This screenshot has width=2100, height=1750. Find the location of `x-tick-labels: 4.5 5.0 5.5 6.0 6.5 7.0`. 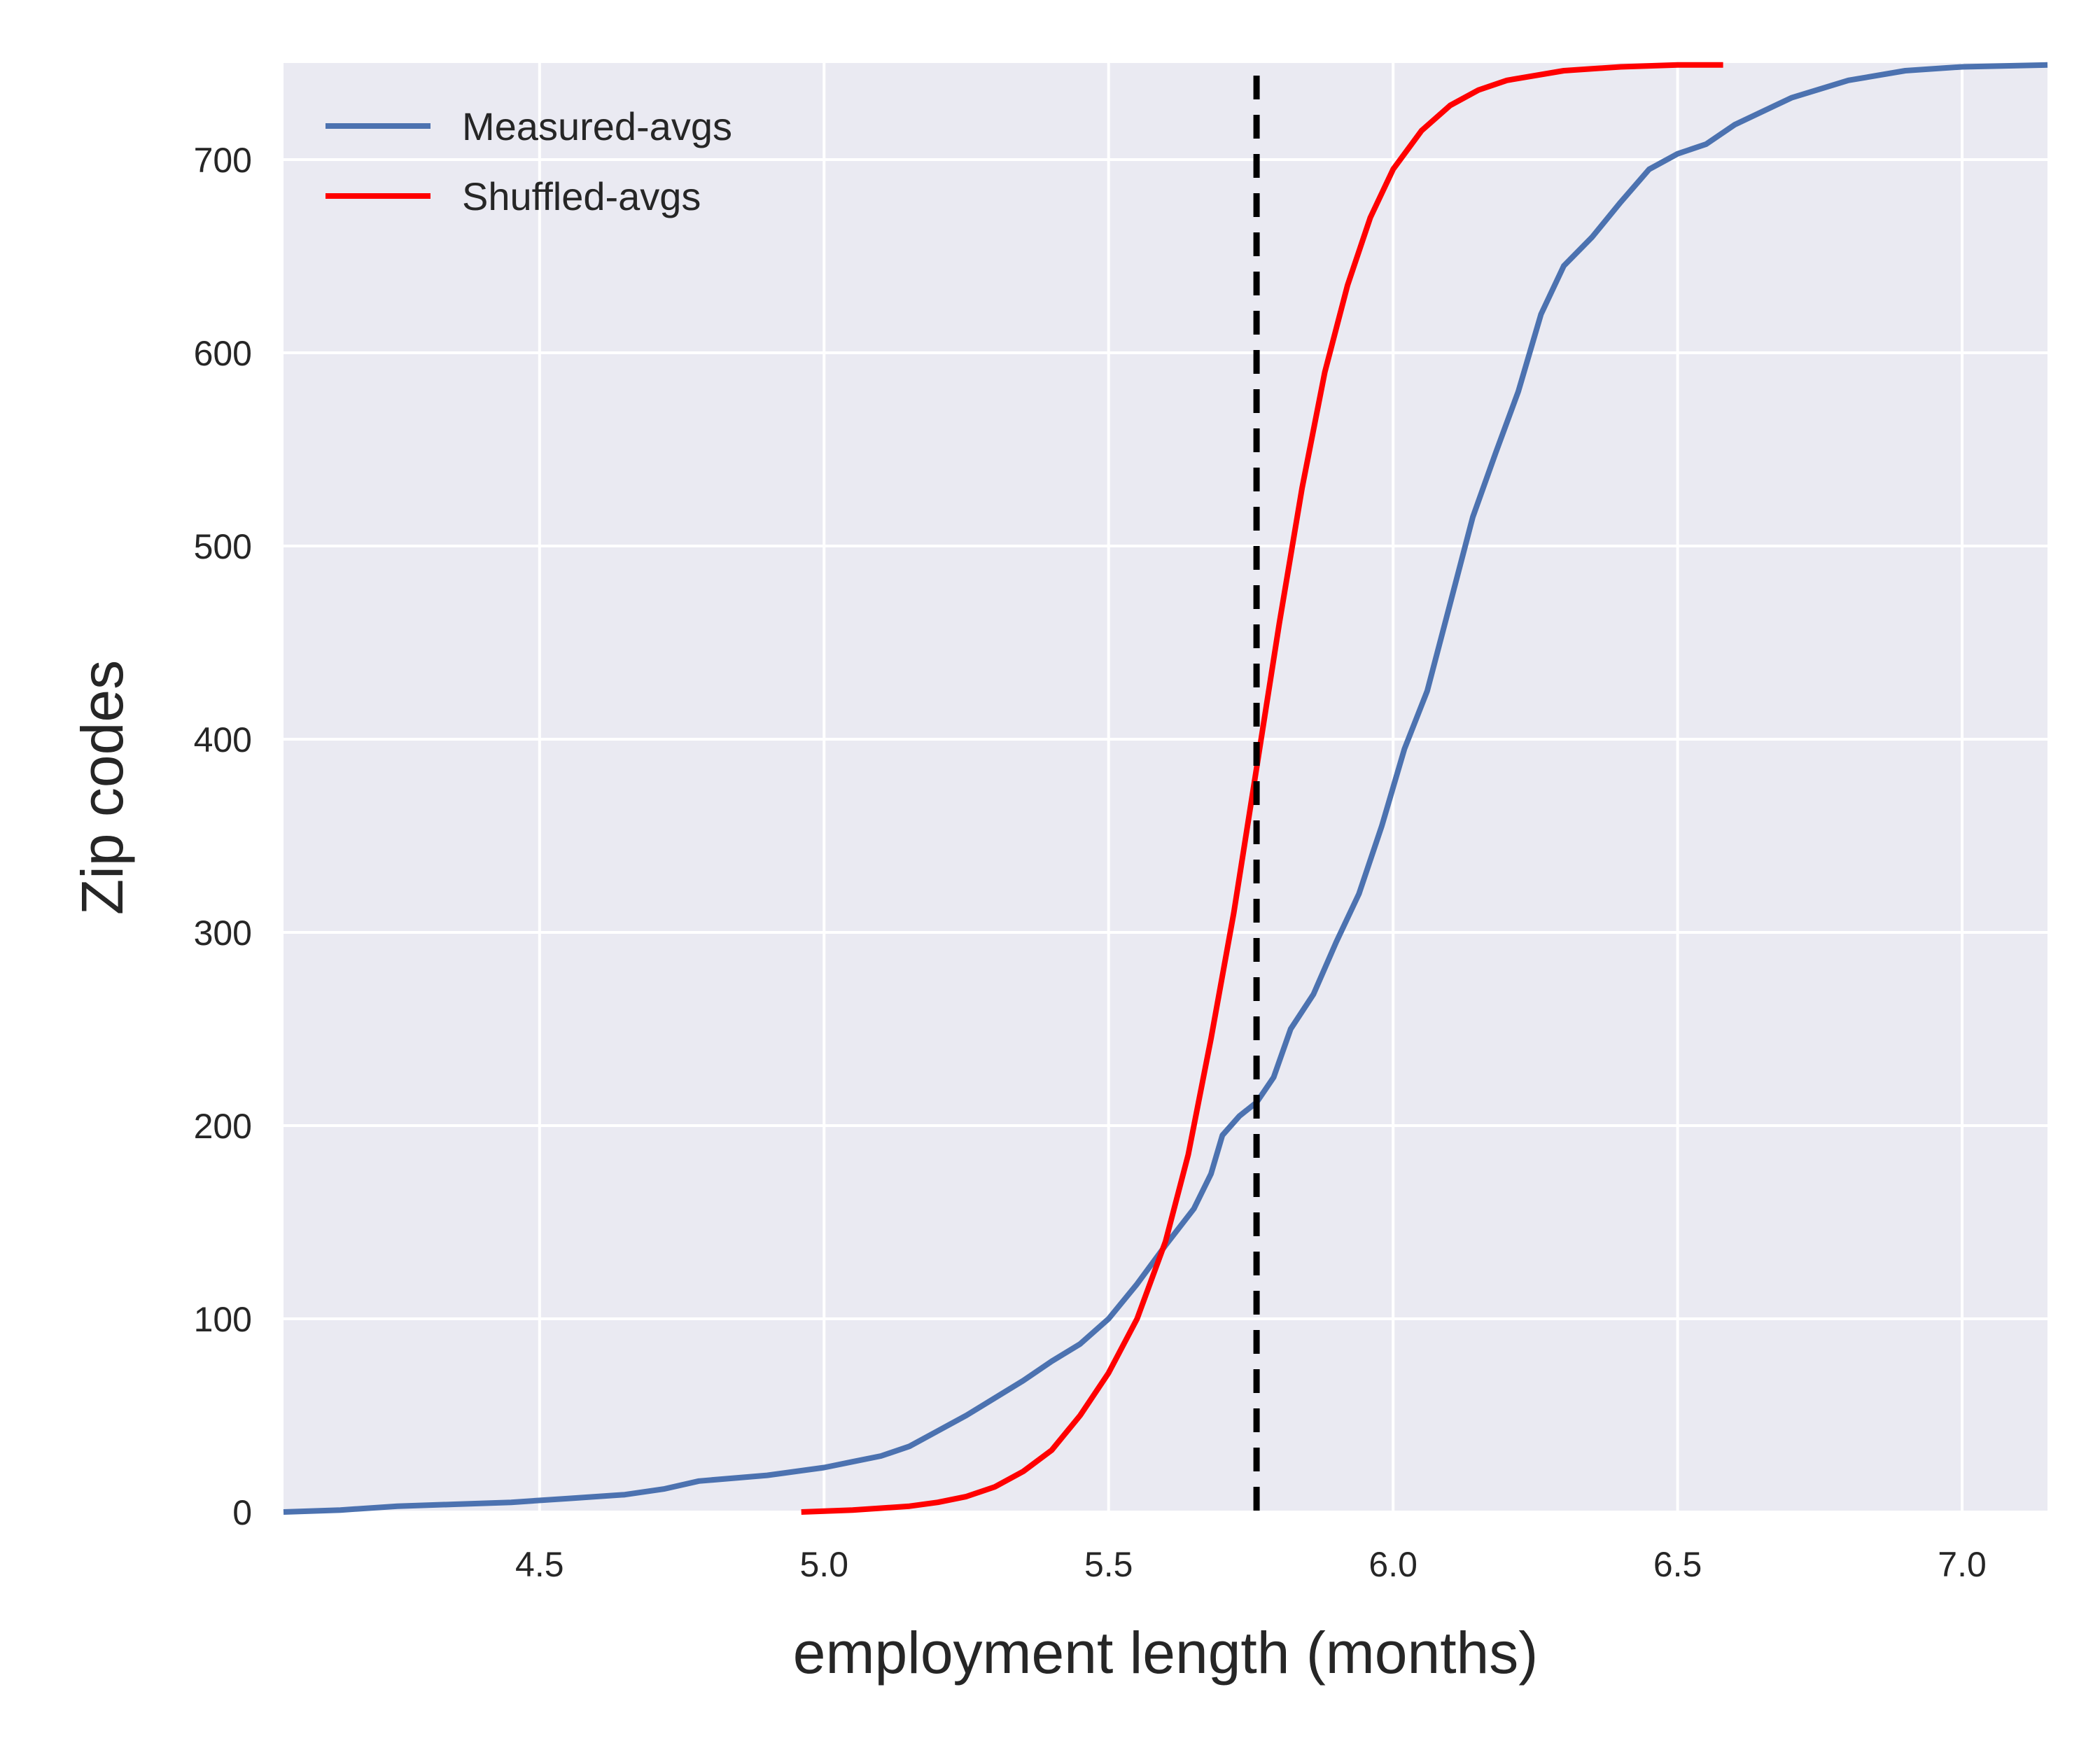

x-tick-labels: 4.5 5.0 5.5 6.0 6.5 7.0 is located at coordinates (1251, 1564).